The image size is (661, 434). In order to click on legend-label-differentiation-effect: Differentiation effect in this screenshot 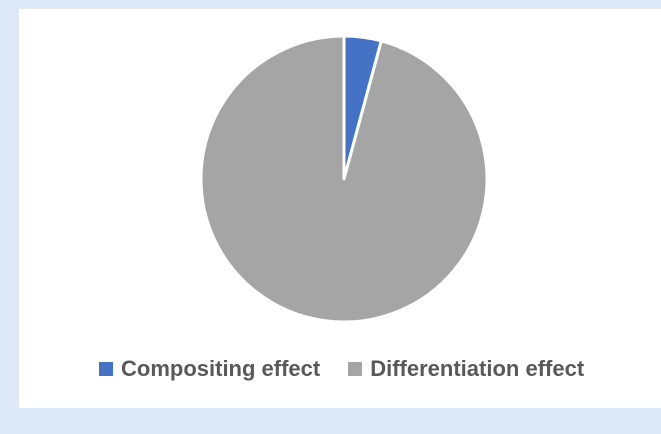, I will do `click(477, 368)`.